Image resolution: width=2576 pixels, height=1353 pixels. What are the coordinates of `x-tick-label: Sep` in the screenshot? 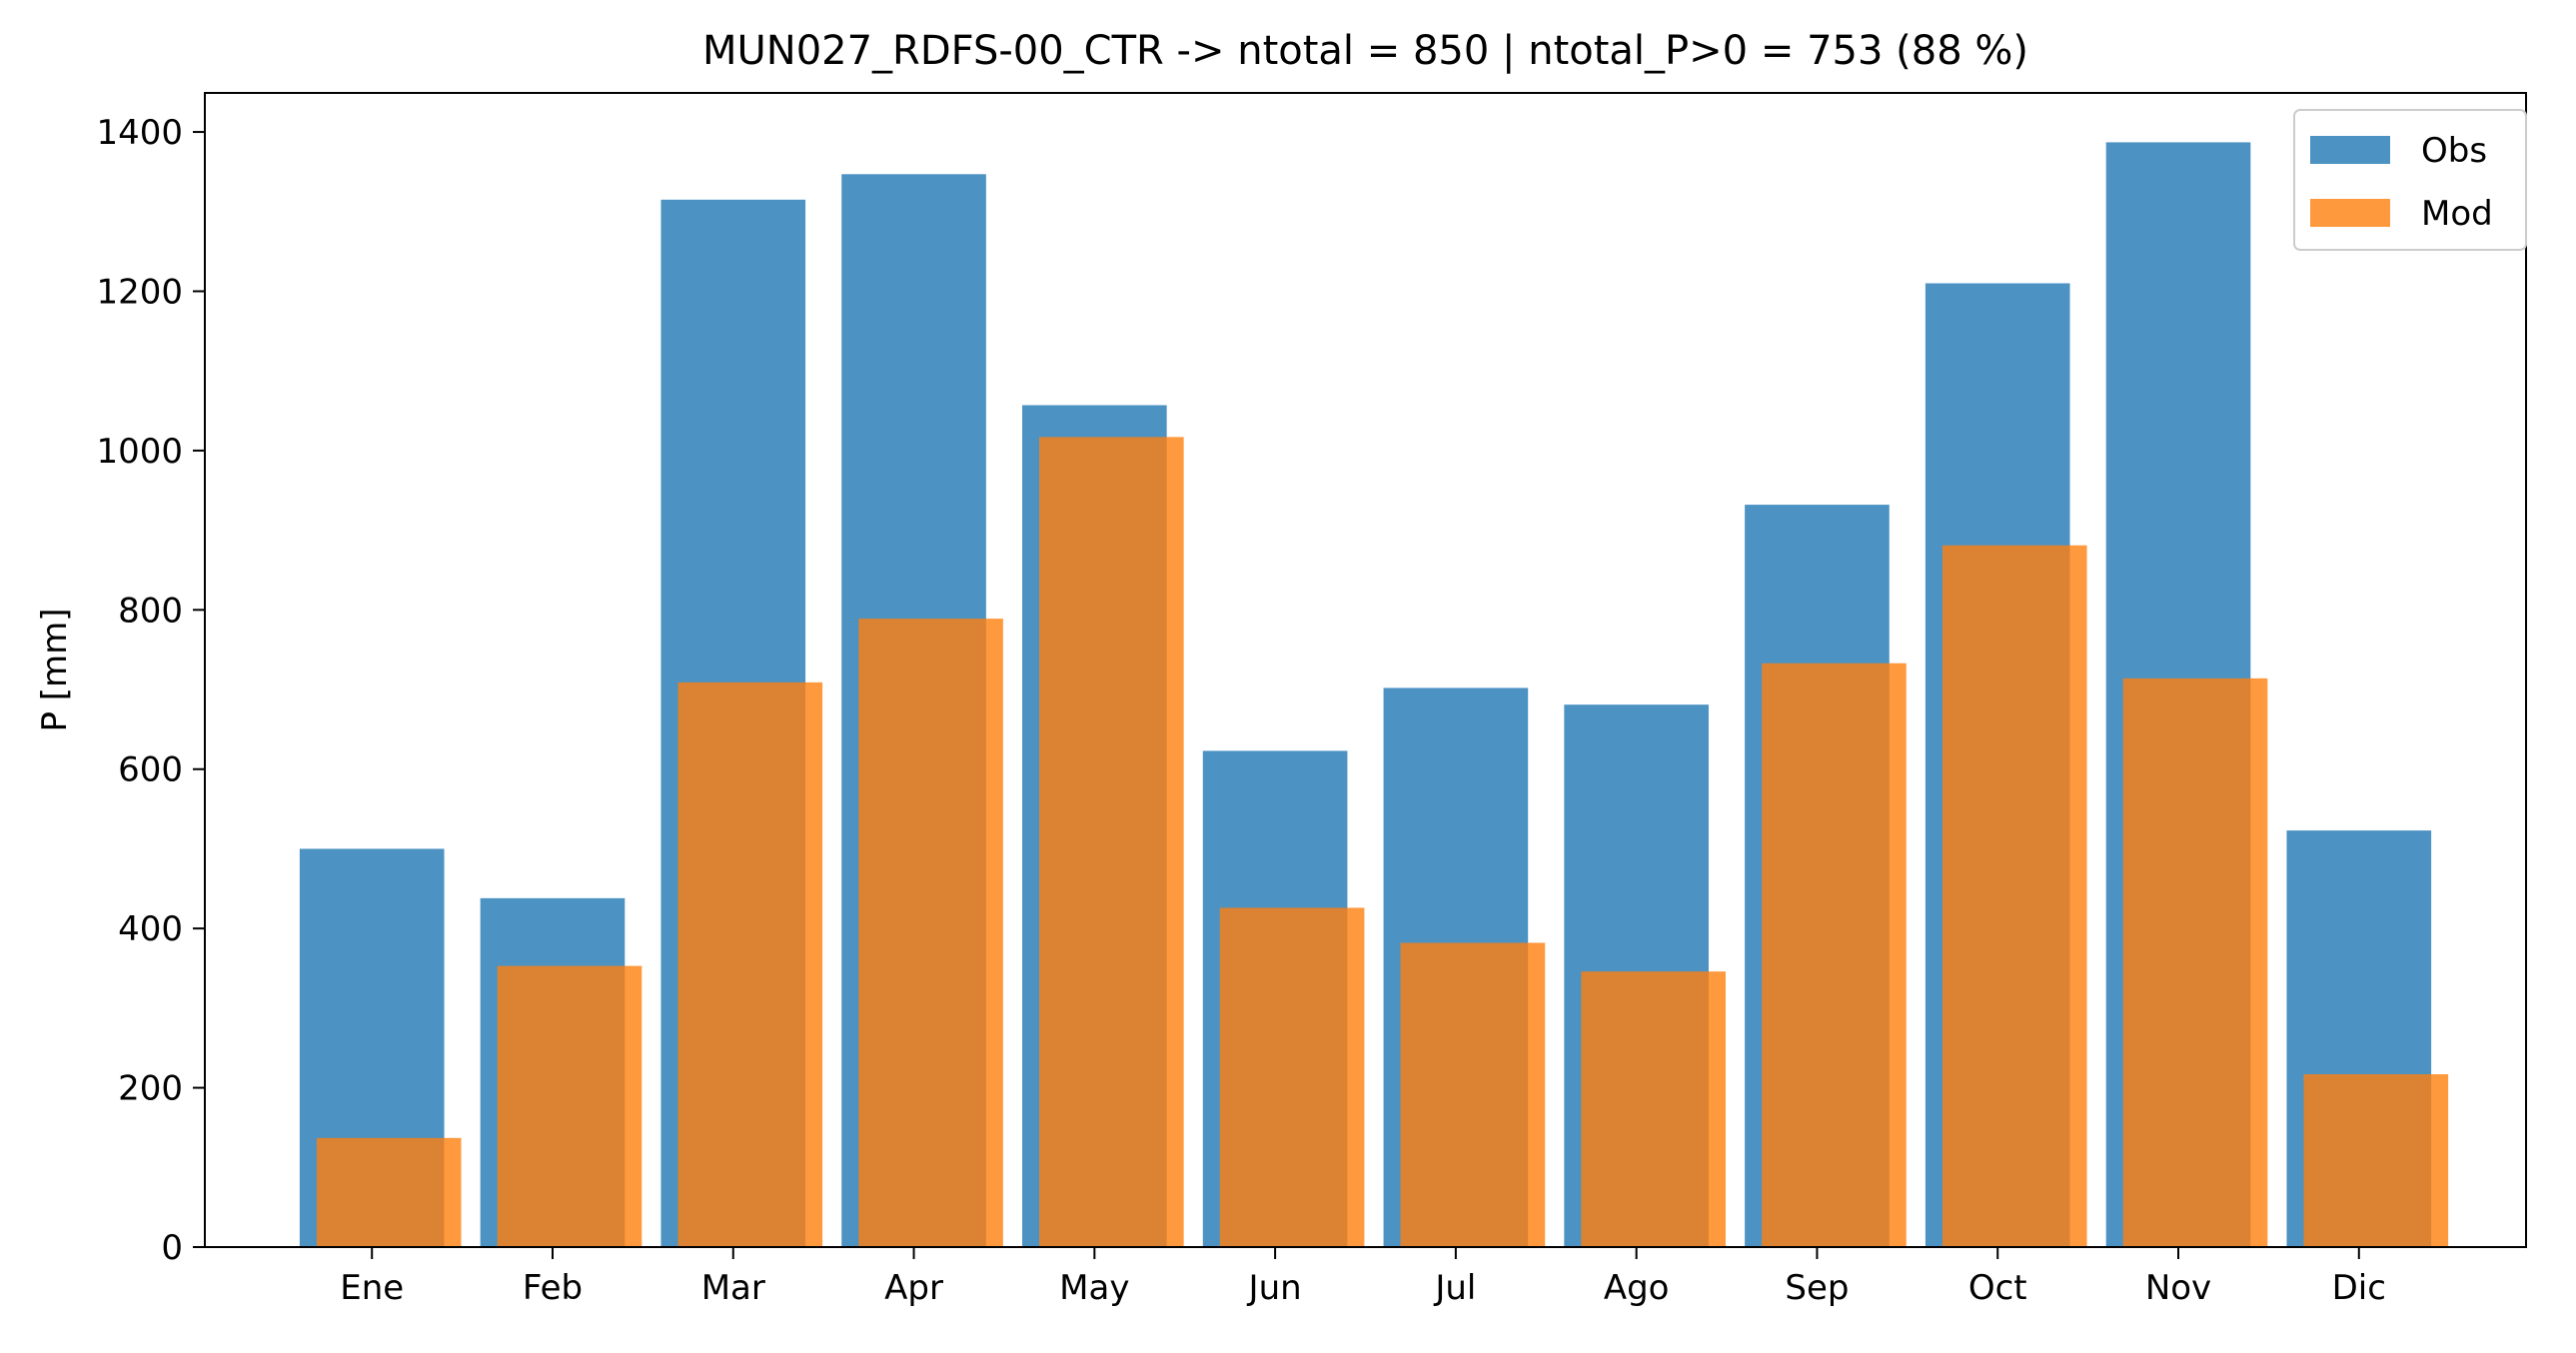 It's located at (1817, 1288).